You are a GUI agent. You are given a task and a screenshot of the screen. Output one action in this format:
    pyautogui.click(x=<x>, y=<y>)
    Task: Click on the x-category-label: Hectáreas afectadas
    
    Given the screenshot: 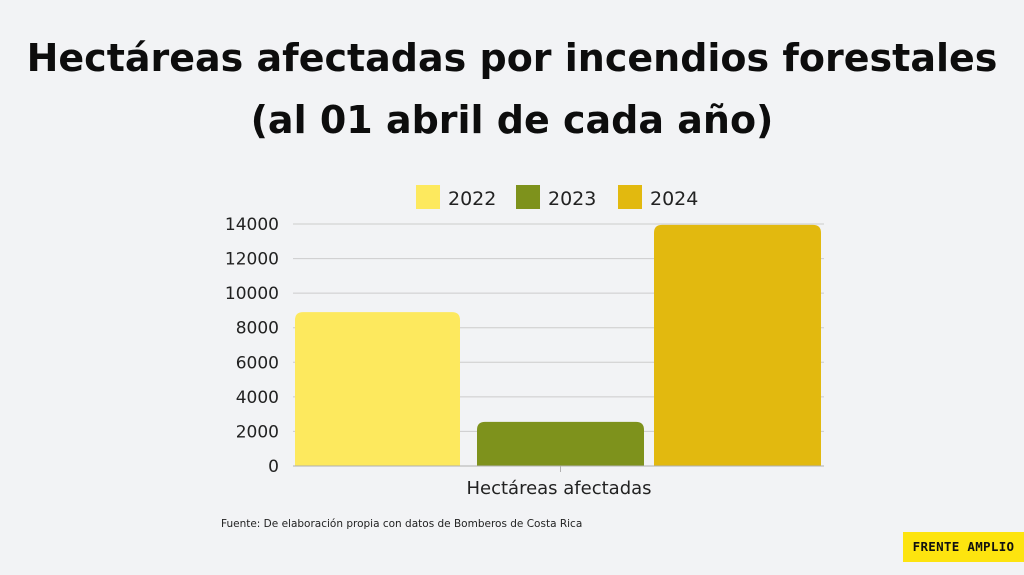 What is the action you would take?
    pyautogui.click(x=558, y=488)
    